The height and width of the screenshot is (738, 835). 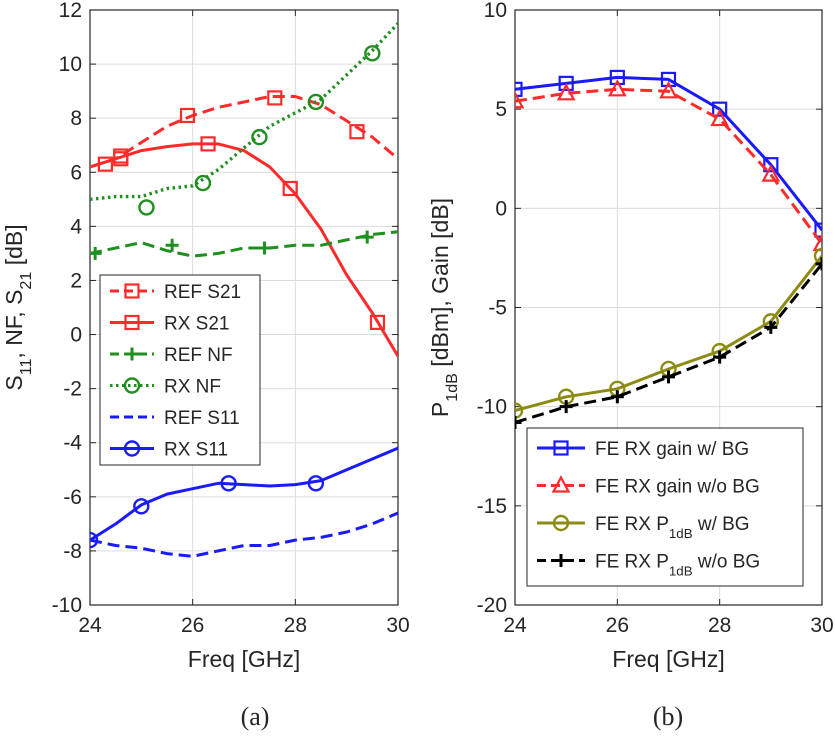 What do you see at coordinates (495, 11) in the screenshot?
I see `panel-b-y-tick-label: 10` at bounding box center [495, 11].